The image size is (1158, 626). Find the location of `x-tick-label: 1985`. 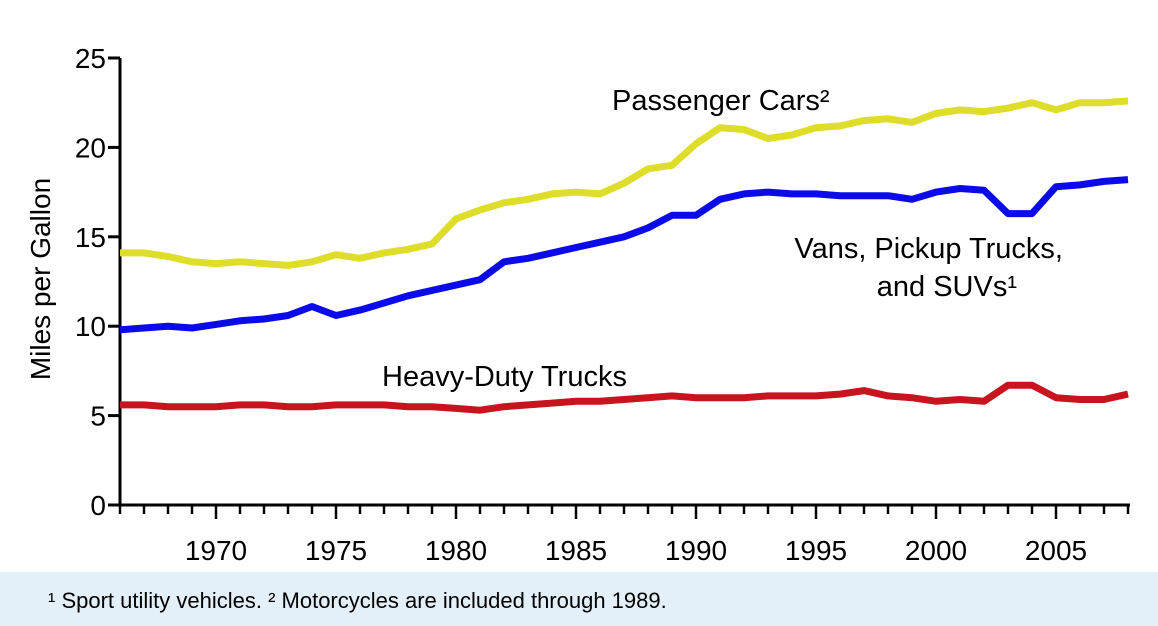

x-tick-label: 1985 is located at coordinates (576, 550).